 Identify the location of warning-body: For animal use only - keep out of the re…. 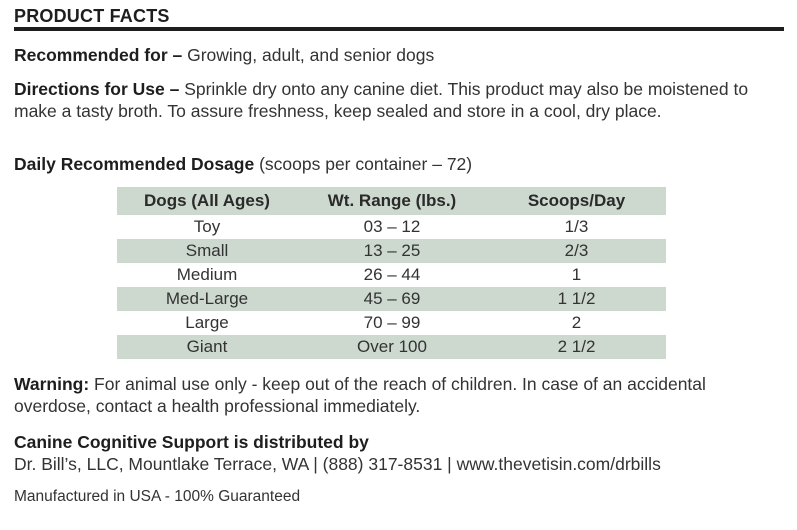
(360, 395).